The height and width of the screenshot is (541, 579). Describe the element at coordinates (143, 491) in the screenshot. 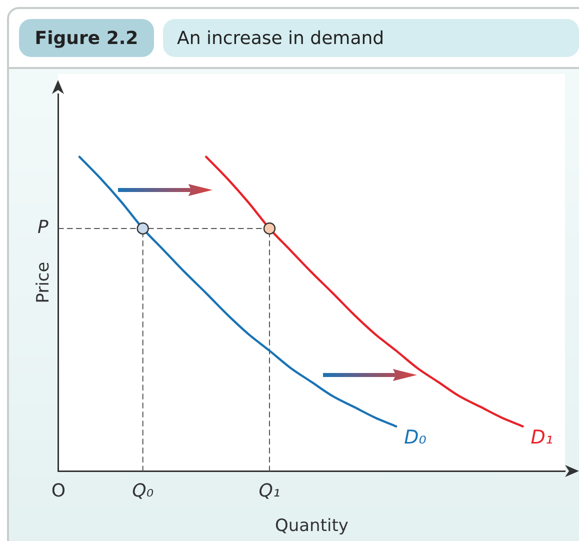

I see `x-tick-label: Q₀` at that location.